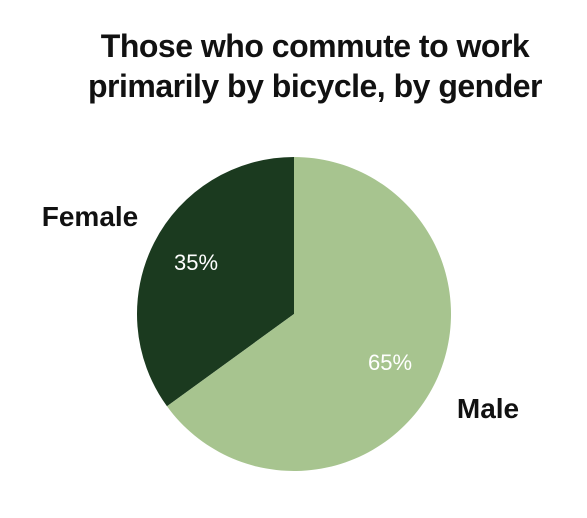  I want to click on pie-category-label-female: Female, so click(90, 216).